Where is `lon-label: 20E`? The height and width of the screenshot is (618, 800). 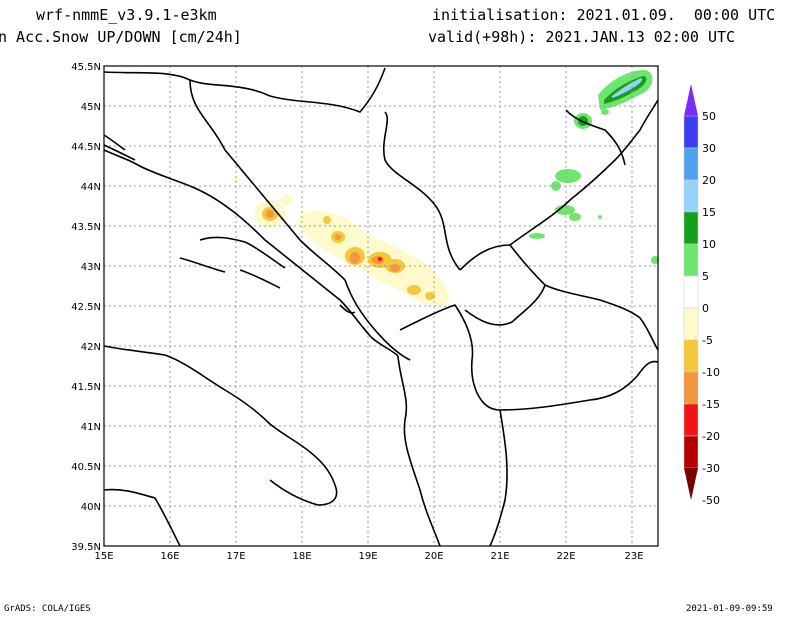
lon-label: 20E is located at coordinates (433, 556).